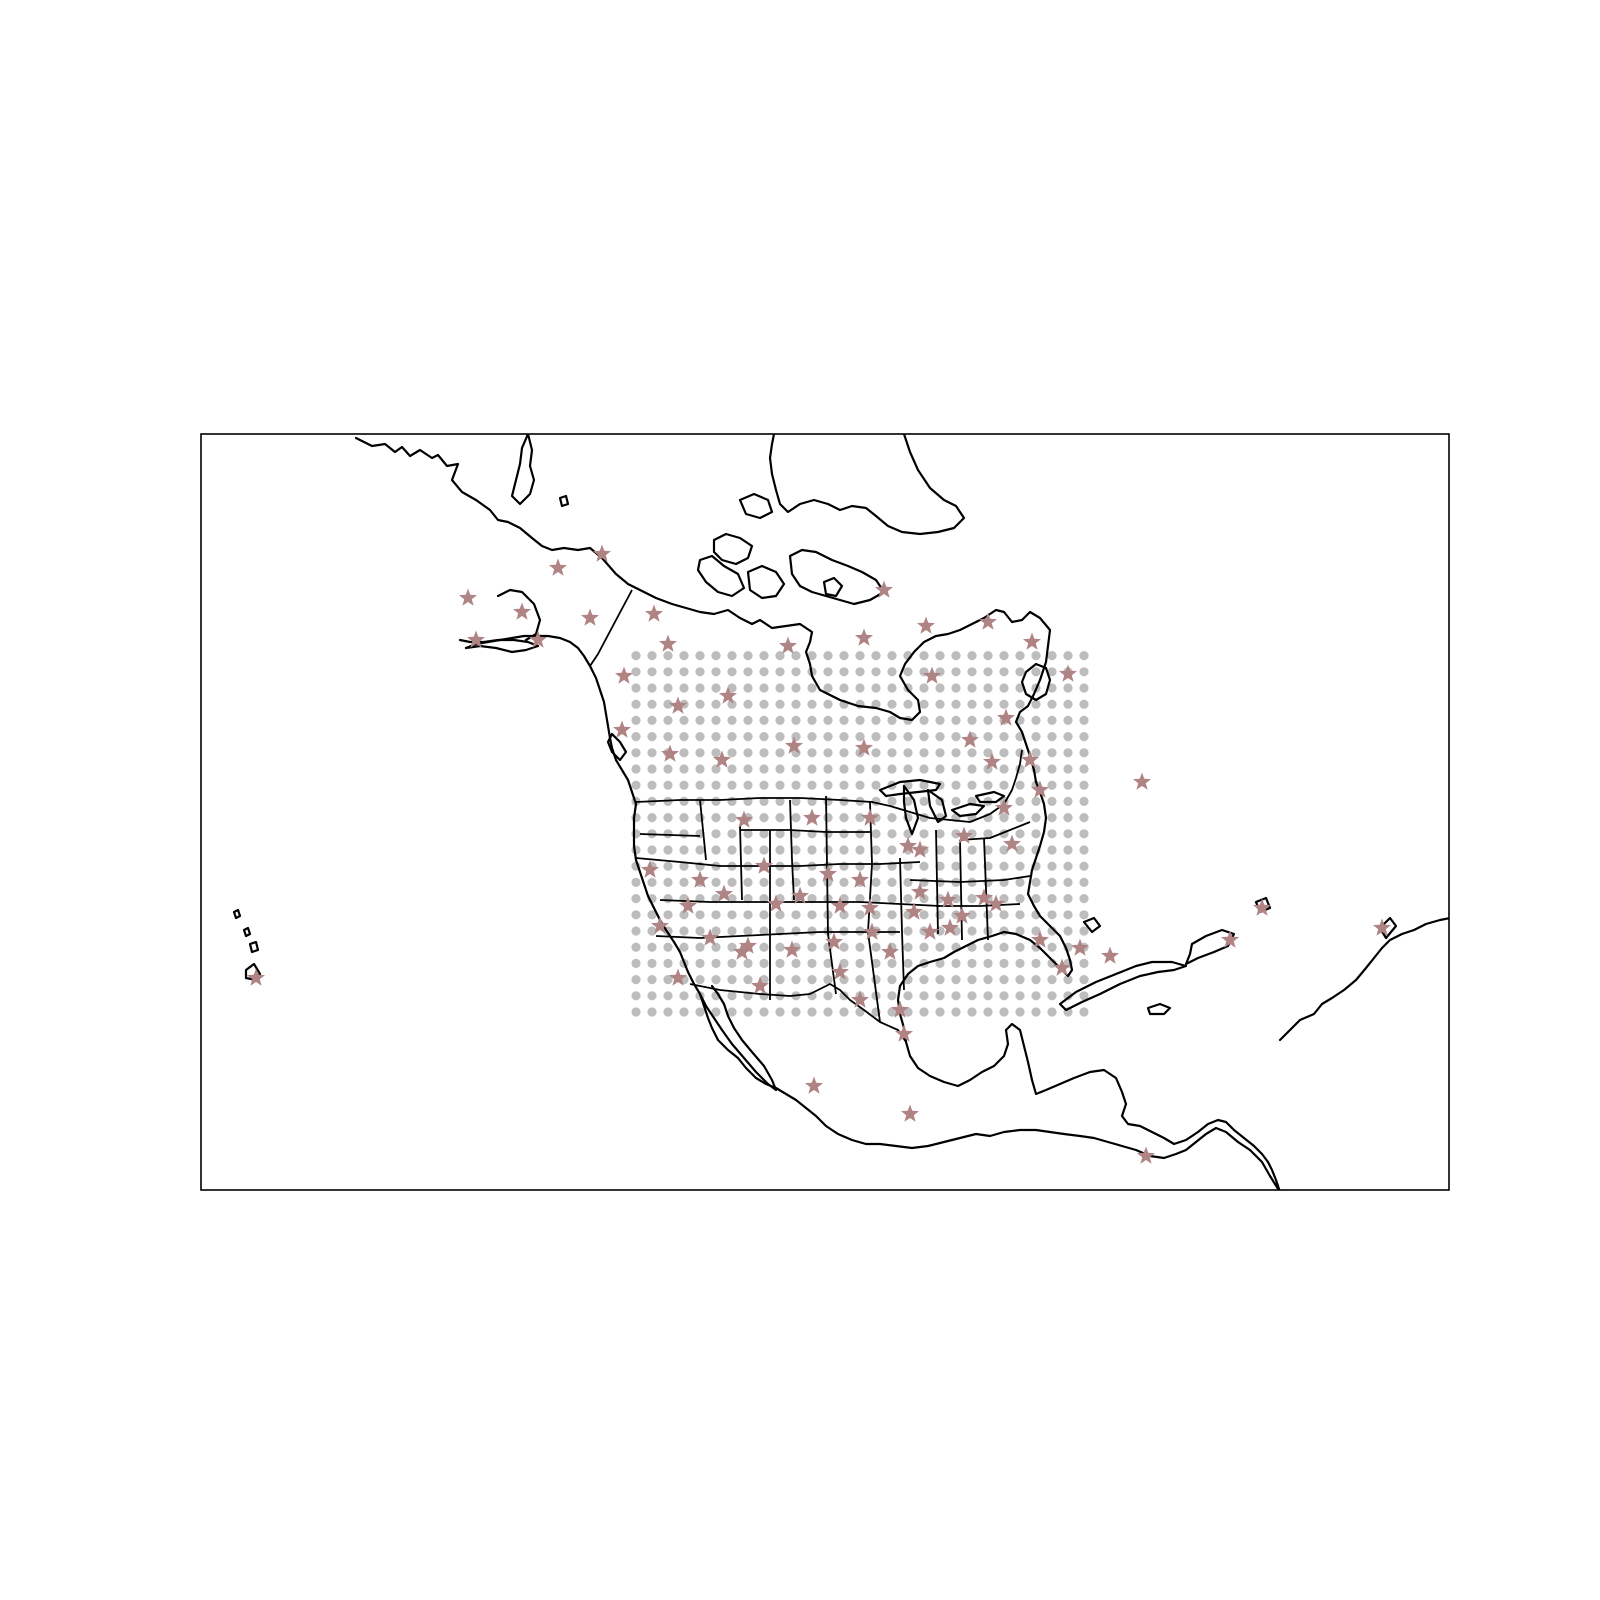  I want to click on baffin-island-coastline, so click(837, 577).